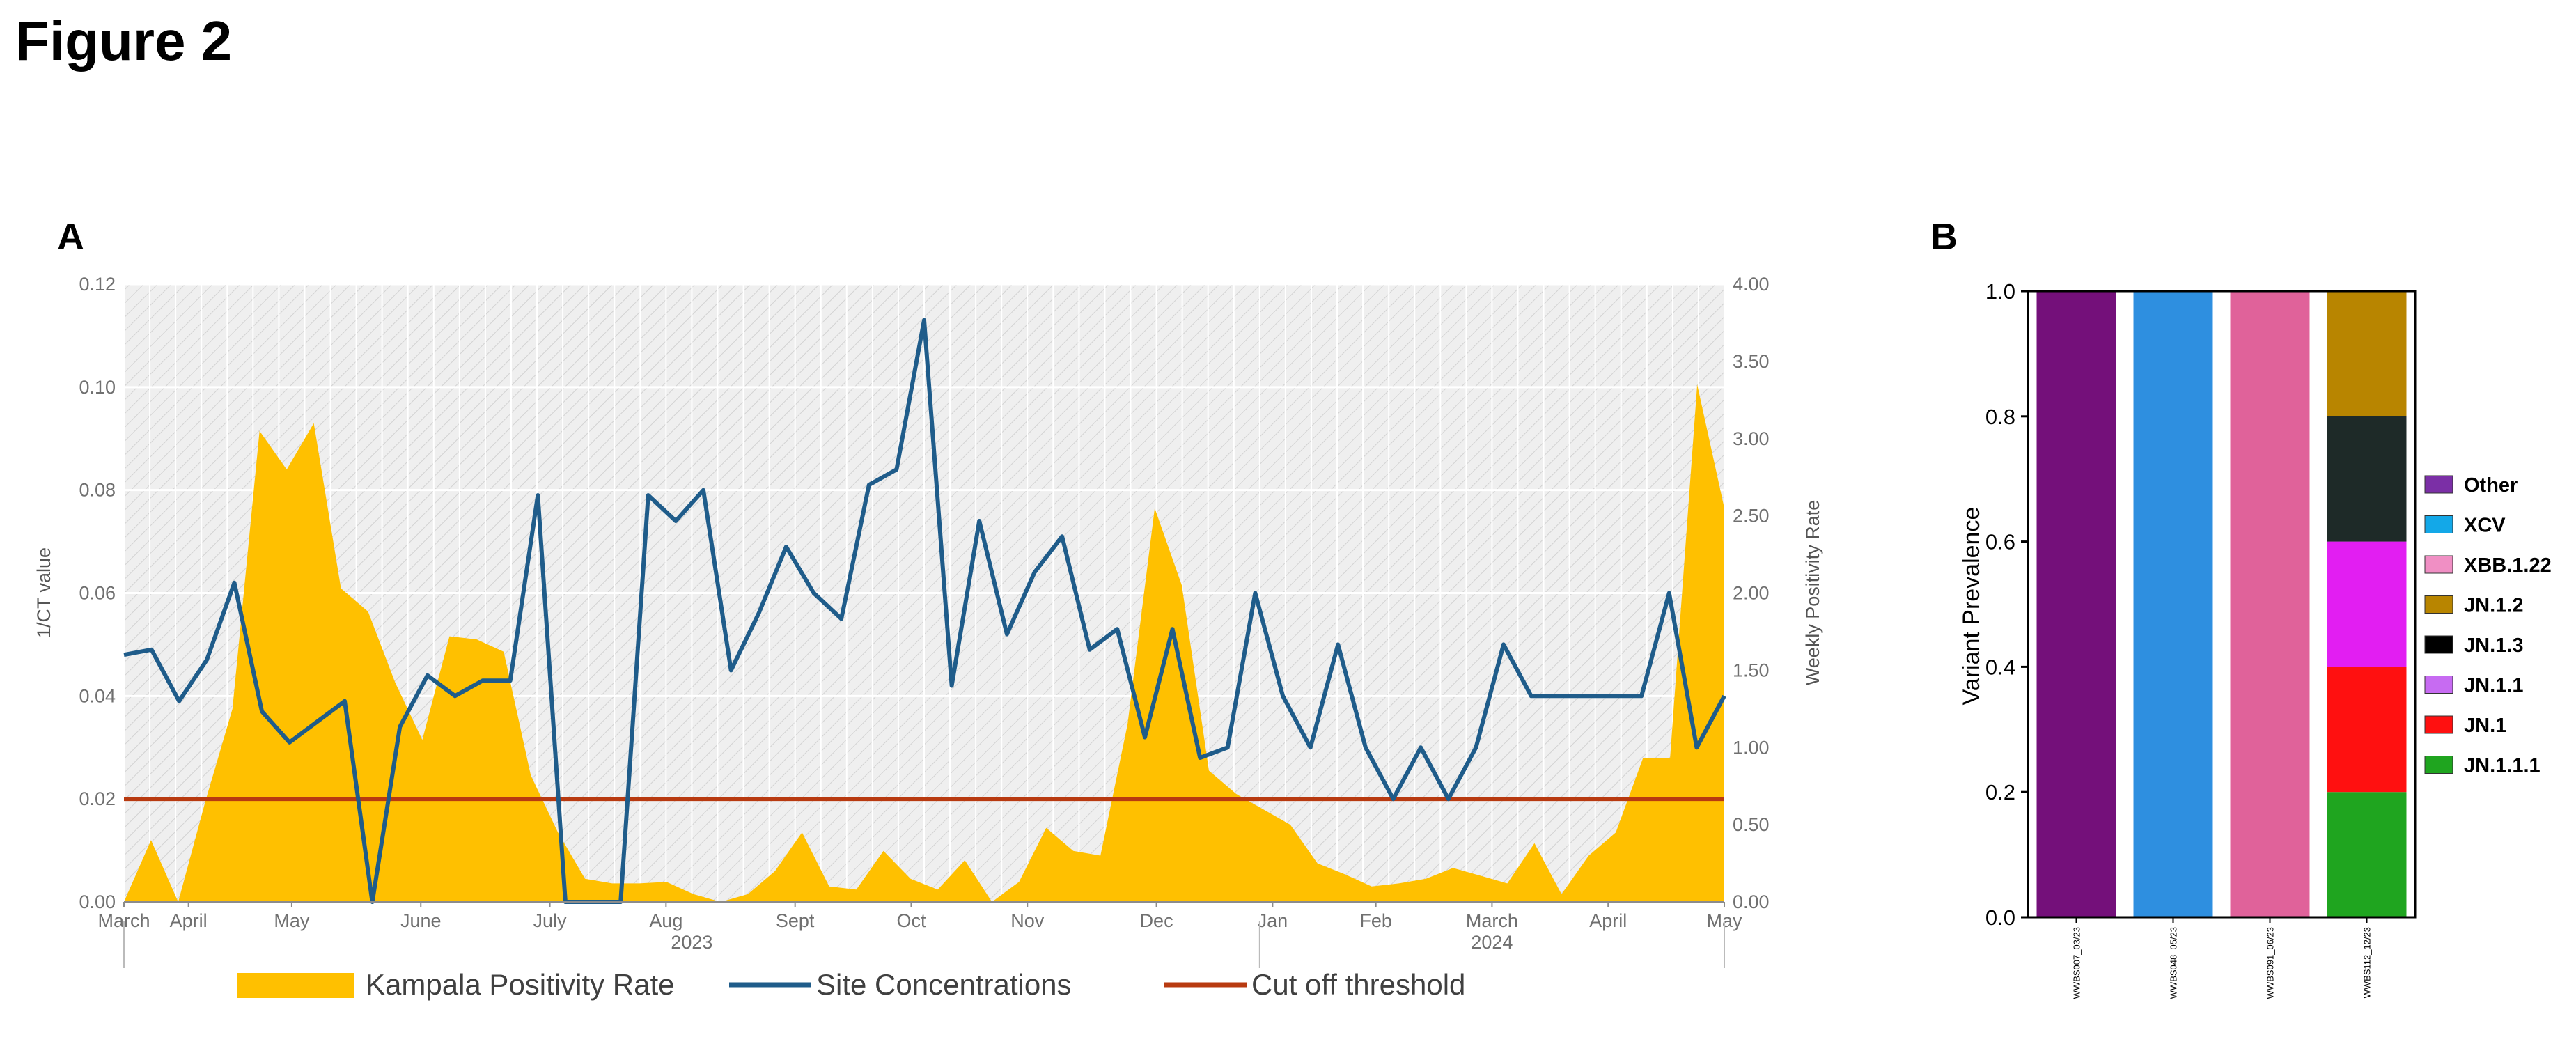 This screenshot has height=1044, width=2576. Describe the element at coordinates (97, 593) in the screenshot. I see `y-tick-left-label: 0.06` at that location.